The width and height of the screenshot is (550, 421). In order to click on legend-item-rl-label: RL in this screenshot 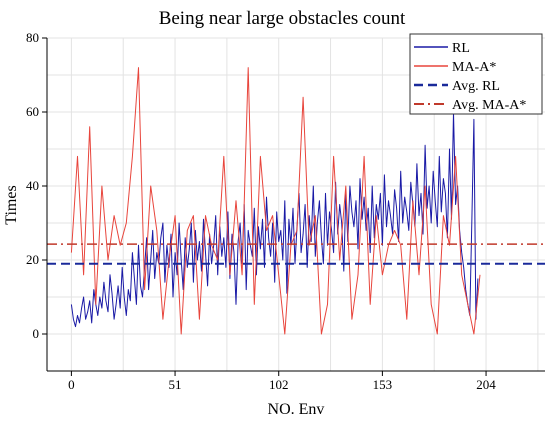, I will do `click(461, 48)`.